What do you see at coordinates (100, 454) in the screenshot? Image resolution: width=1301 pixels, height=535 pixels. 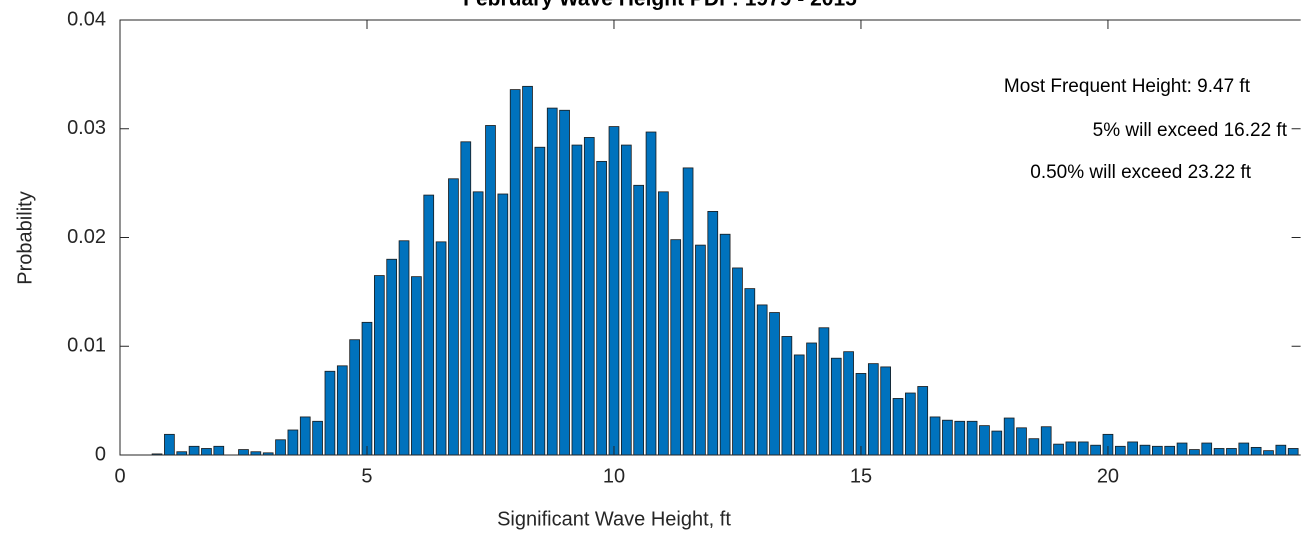 I see `y-tick-label: 0` at bounding box center [100, 454].